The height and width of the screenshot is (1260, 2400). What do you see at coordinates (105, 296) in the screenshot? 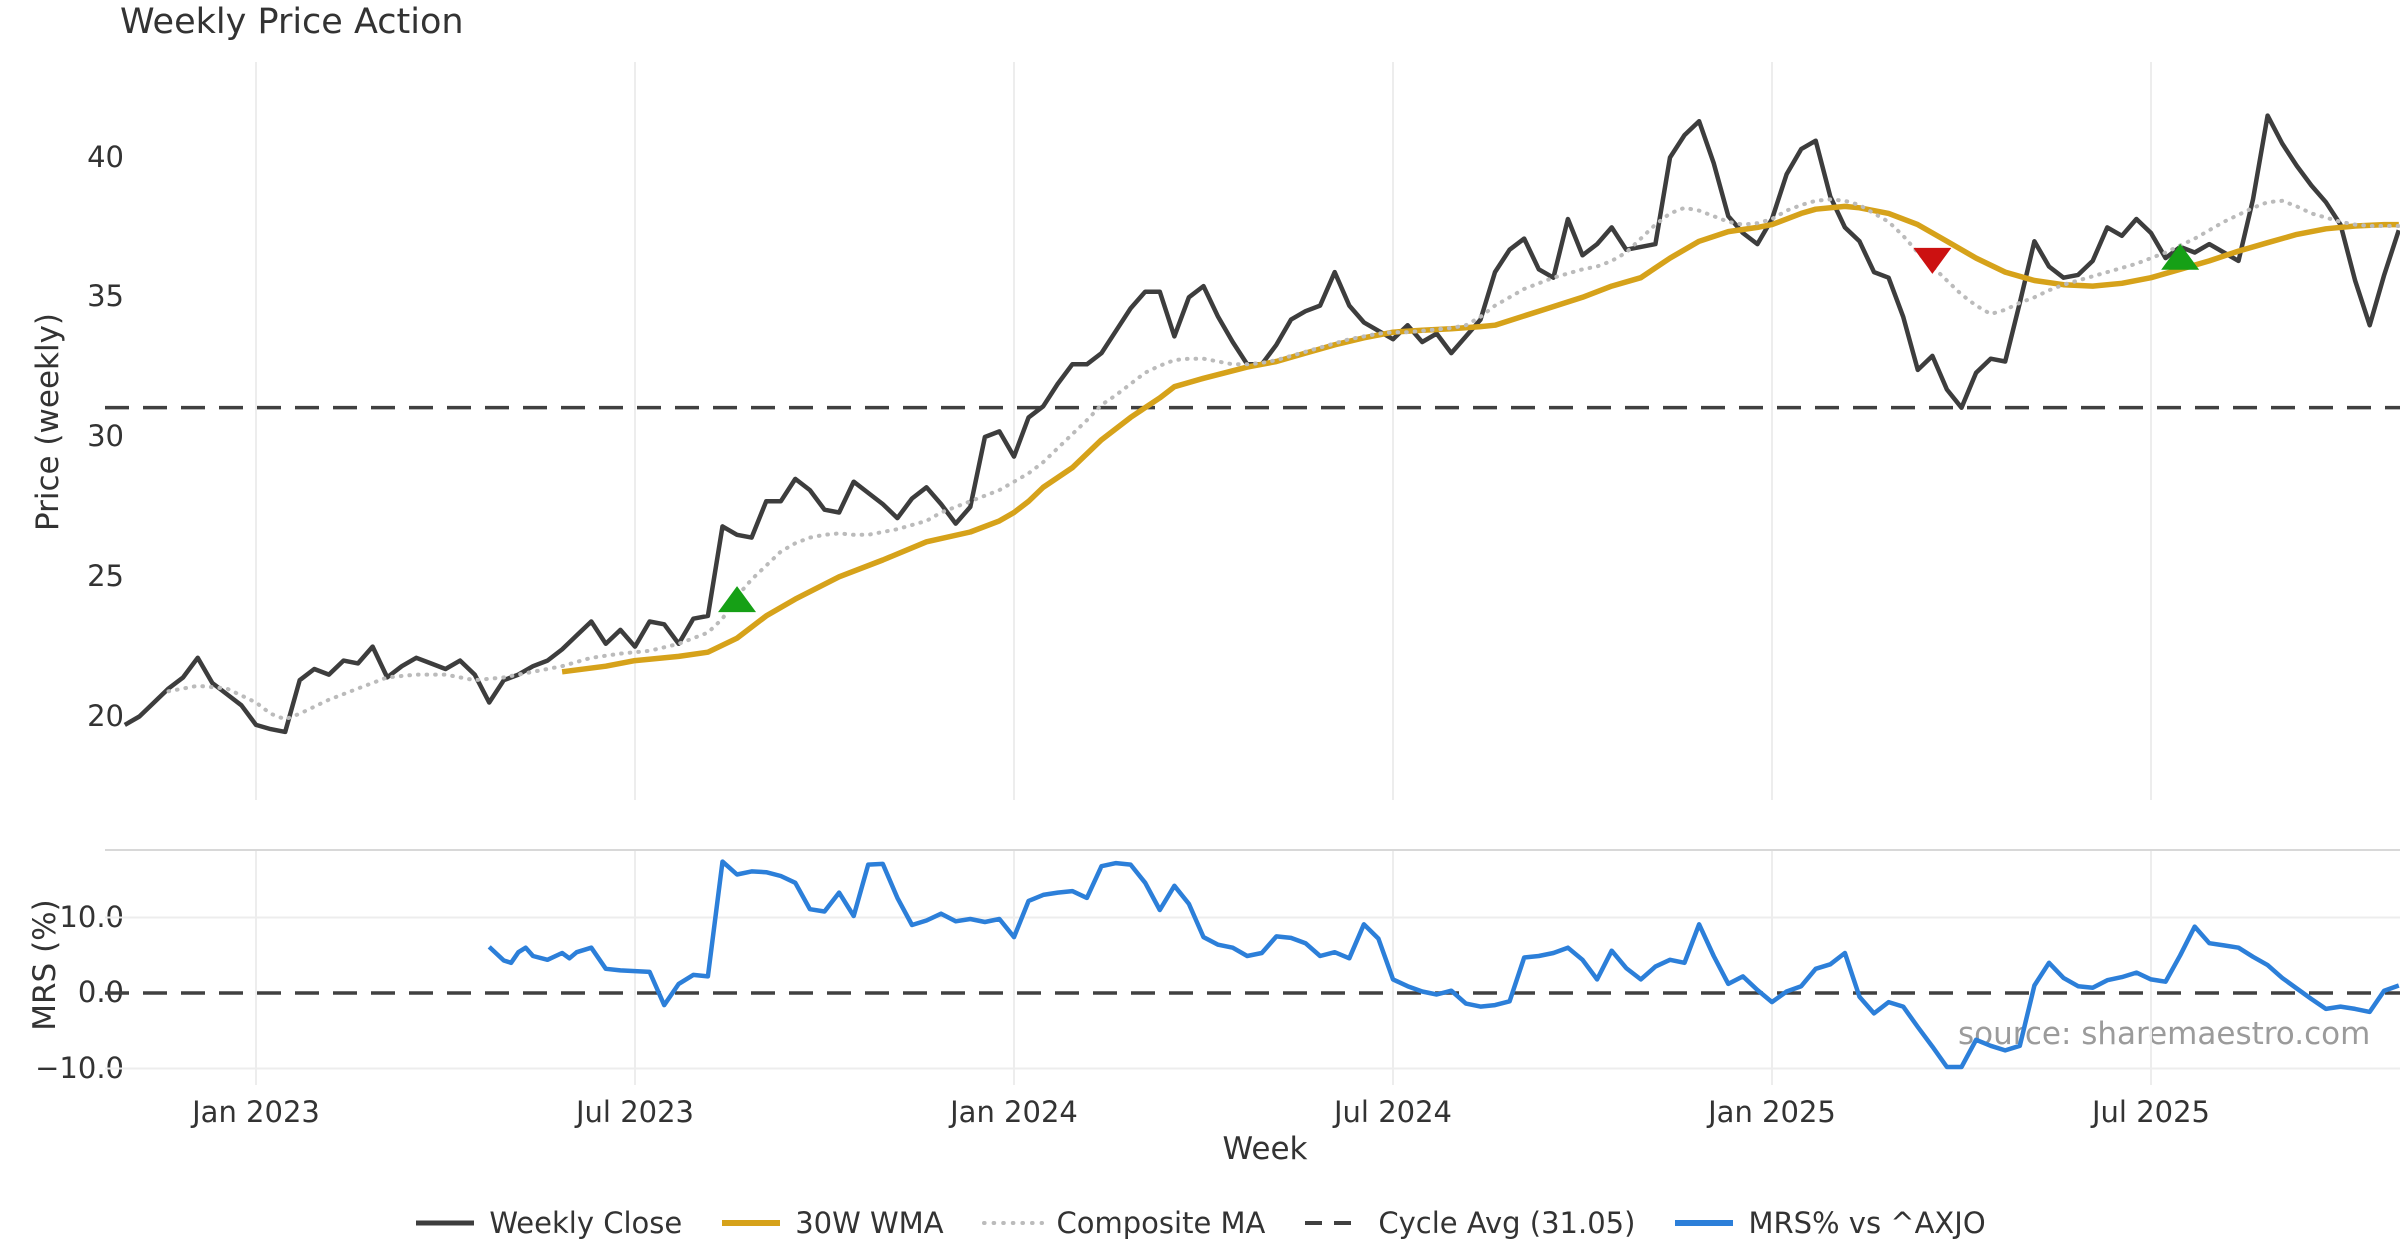
I see `price-tick-35: 35` at bounding box center [105, 296].